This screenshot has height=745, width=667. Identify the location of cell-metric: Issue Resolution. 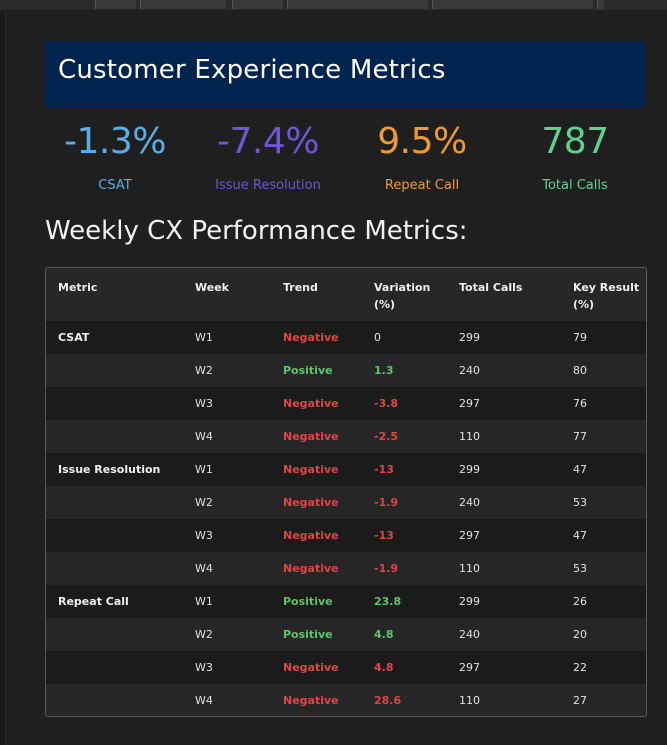
(109, 469).